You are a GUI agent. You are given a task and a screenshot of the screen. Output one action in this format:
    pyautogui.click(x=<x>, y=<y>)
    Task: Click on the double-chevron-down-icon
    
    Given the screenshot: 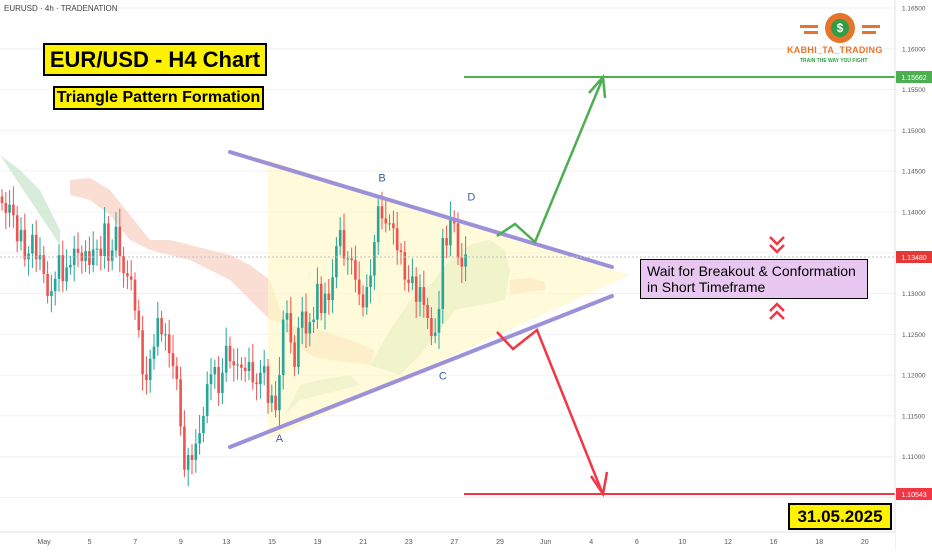 What is the action you would take?
    pyautogui.click(x=777, y=245)
    